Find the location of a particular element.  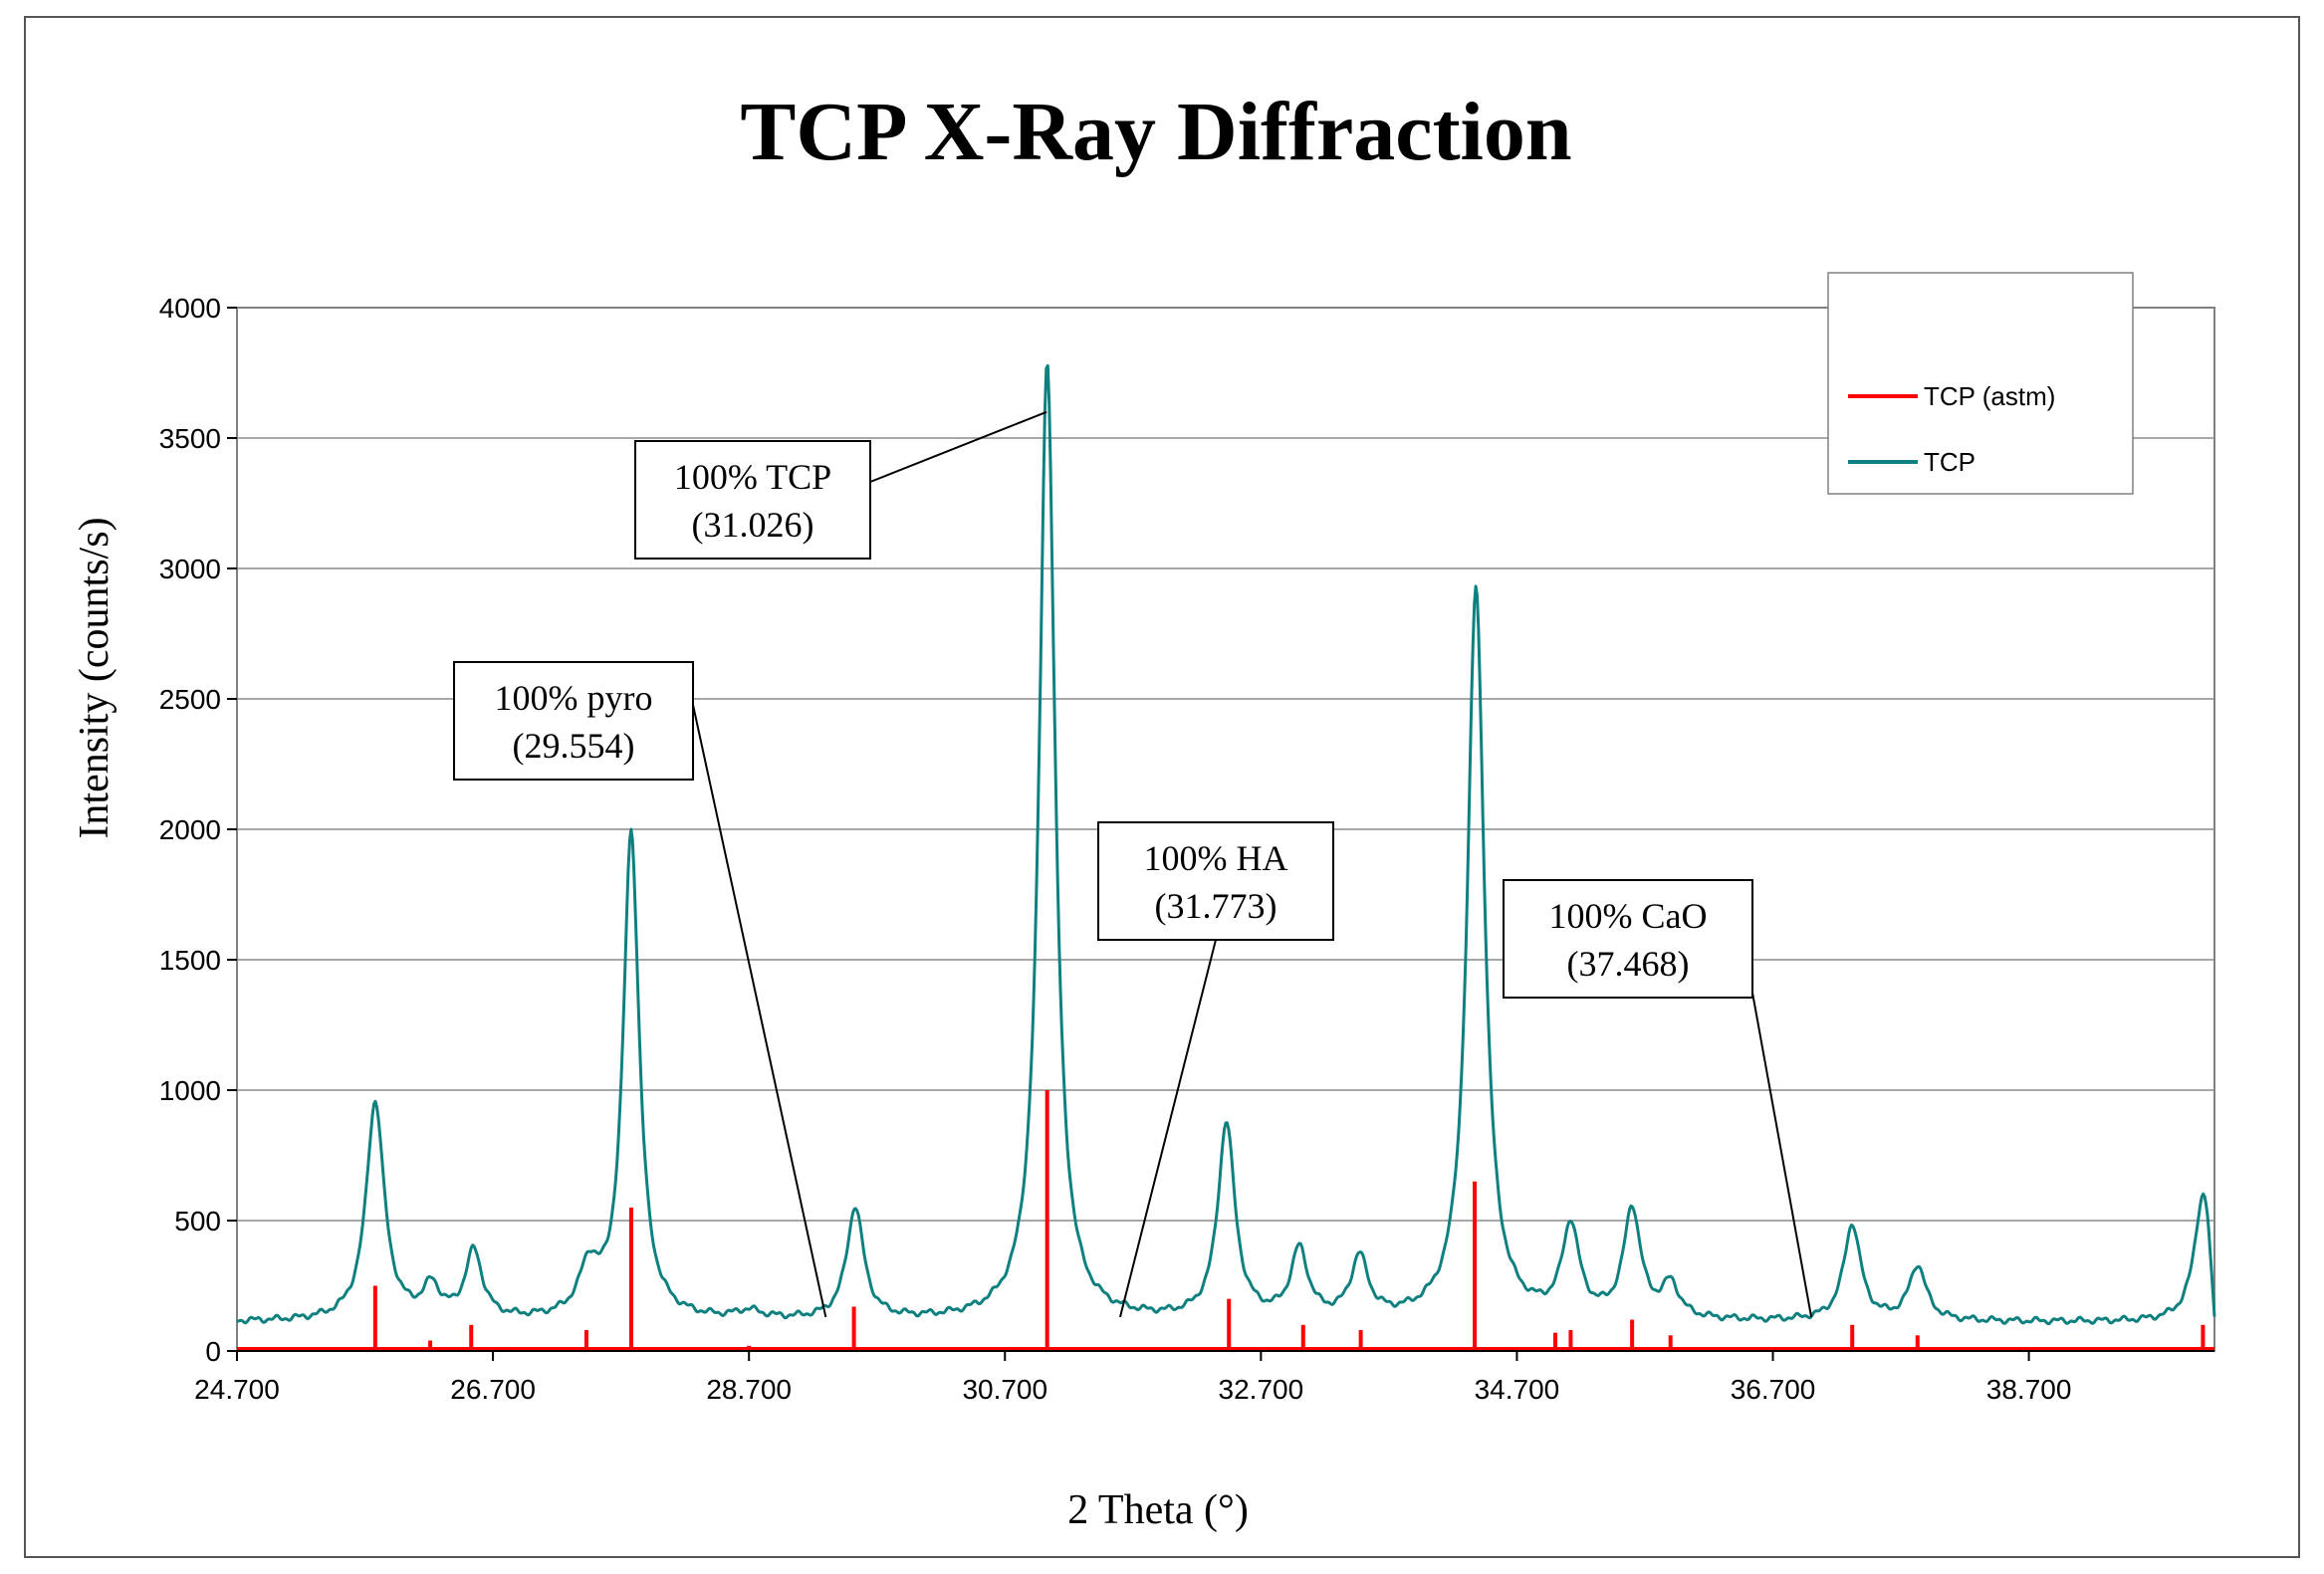

x-axis-title: 2 Theta (°) is located at coordinates (1158, 1510).